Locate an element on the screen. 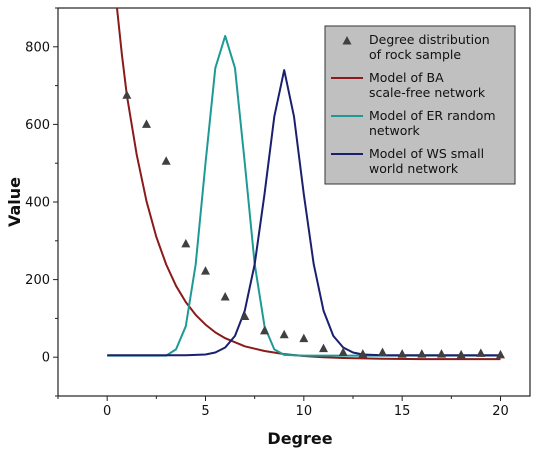  legend-entry: Model of BA scale-free network is located at coordinates (408, 85).